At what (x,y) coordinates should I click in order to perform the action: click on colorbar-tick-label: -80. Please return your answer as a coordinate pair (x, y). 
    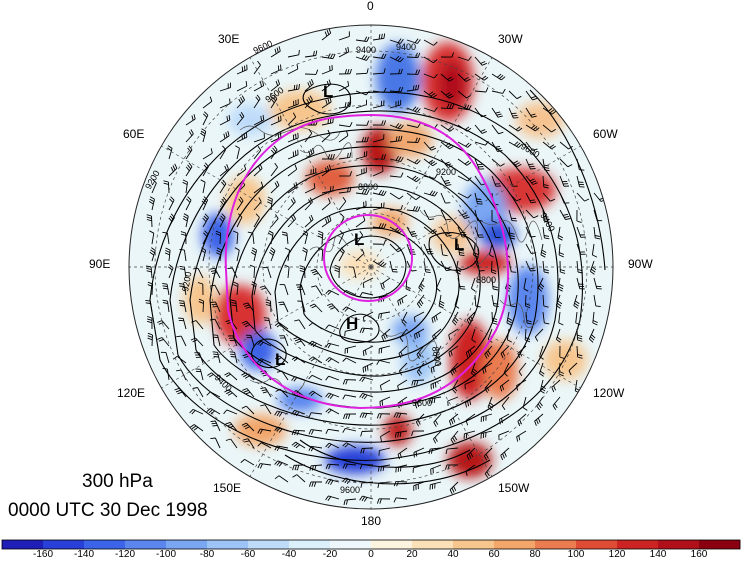
    Looking at the image, I should click on (207, 554).